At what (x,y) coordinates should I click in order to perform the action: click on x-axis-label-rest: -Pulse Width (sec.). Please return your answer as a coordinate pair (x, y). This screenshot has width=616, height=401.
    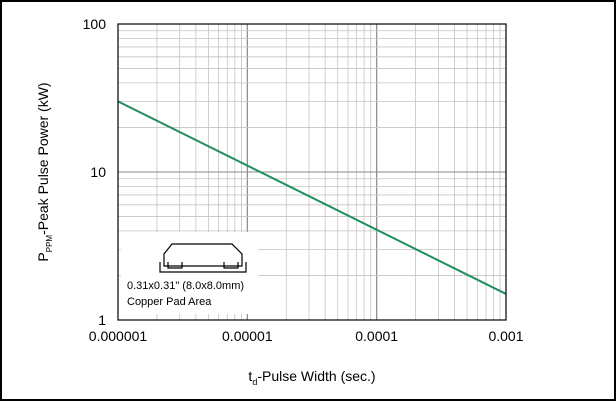
    Looking at the image, I should click on (316, 376).